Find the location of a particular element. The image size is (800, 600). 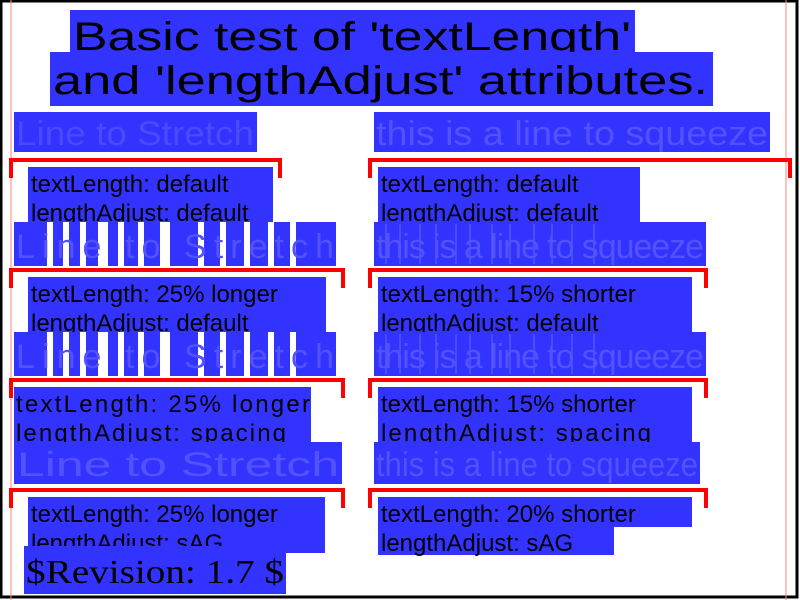

left-sample-2: Line to Stretch is located at coordinates (175, 247).